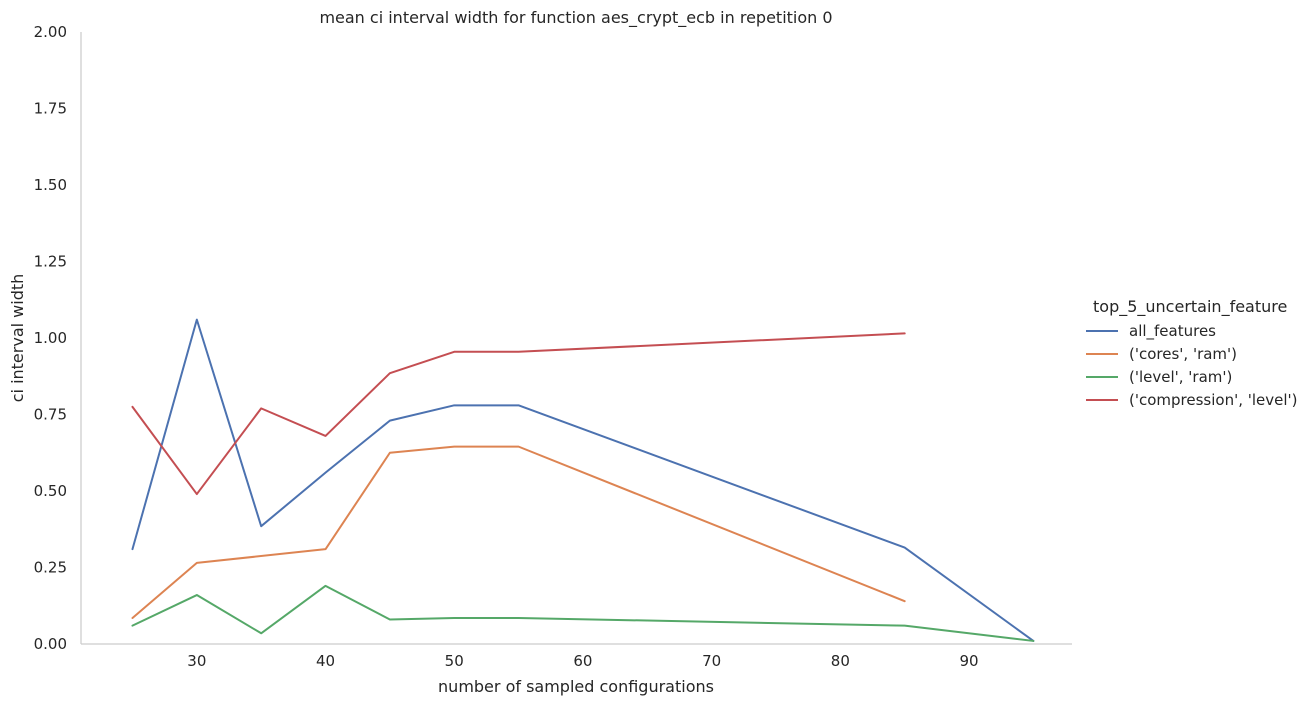  Describe the element at coordinates (583, 613) in the screenshot. I see `series-line-level-ram` at that location.